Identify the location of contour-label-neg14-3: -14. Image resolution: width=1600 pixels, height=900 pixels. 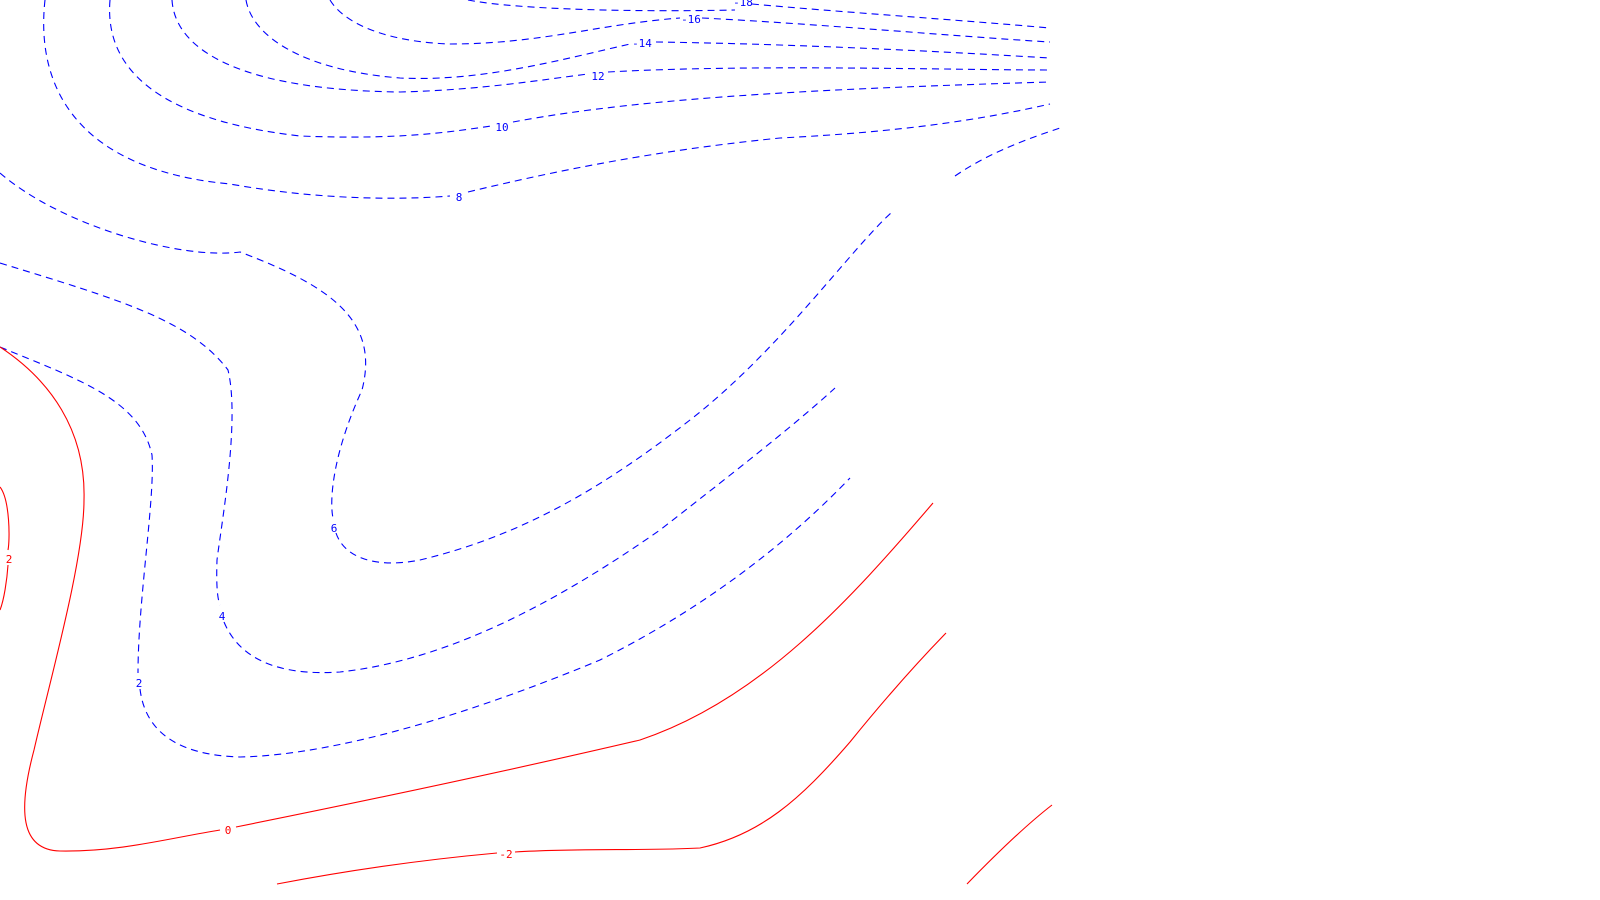
(642, 43).